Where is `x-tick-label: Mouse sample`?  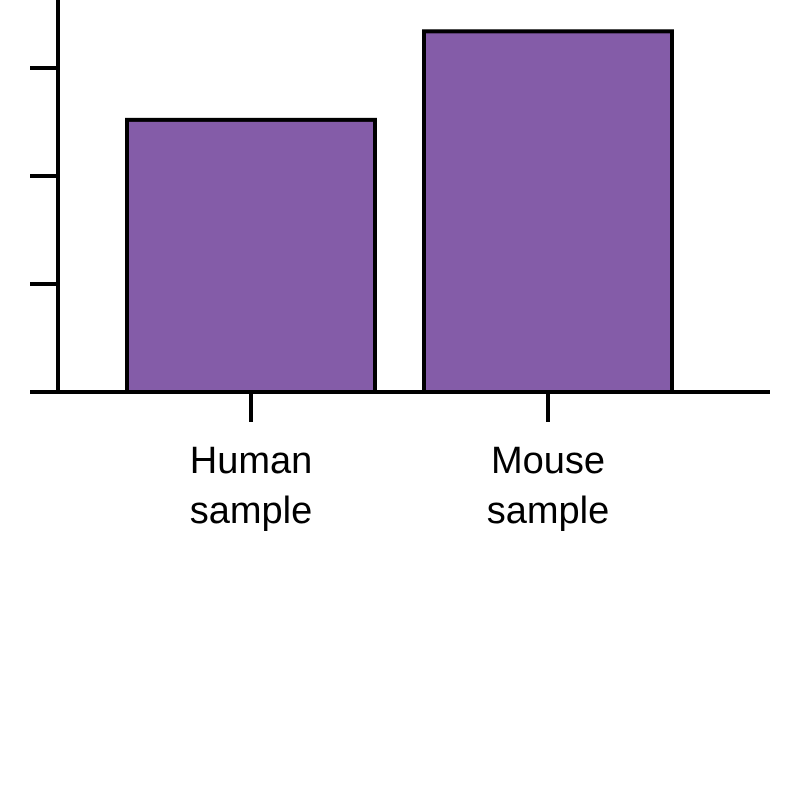
x-tick-label: Mouse sample is located at coordinates (548, 486).